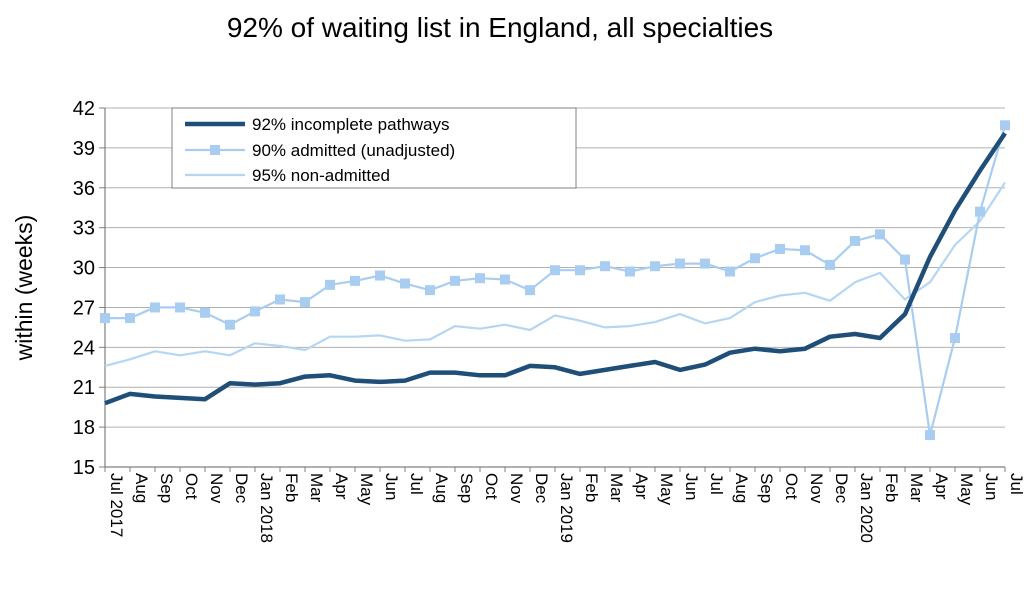  What do you see at coordinates (84, 288) in the screenshot?
I see `y-tick-labels: 15 18 21 24 27 30 33 36 39 42` at bounding box center [84, 288].